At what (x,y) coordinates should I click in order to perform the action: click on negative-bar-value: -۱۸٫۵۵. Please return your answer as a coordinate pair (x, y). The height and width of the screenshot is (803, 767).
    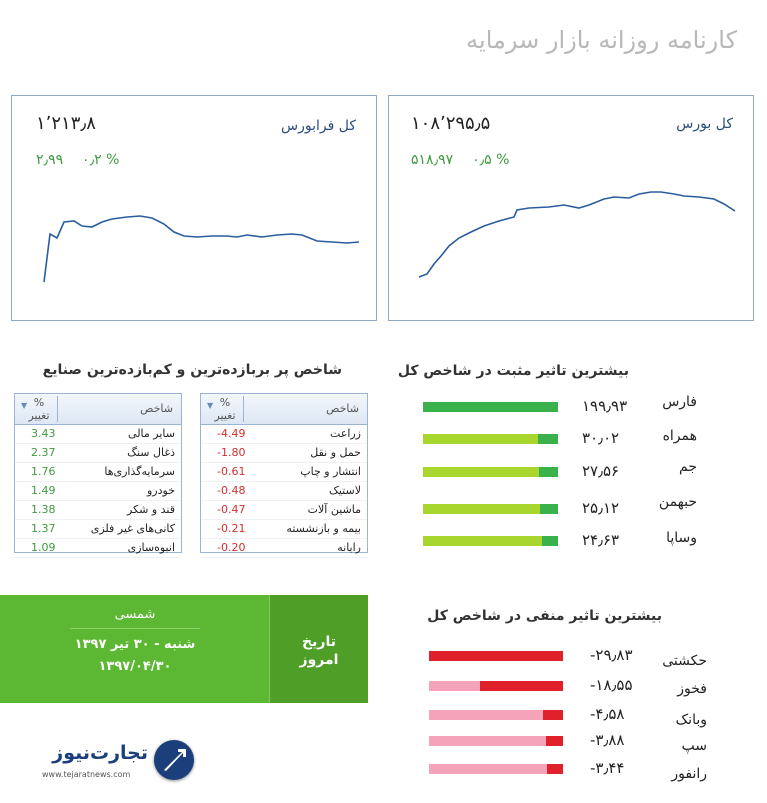
    Looking at the image, I should click on (611, 685).